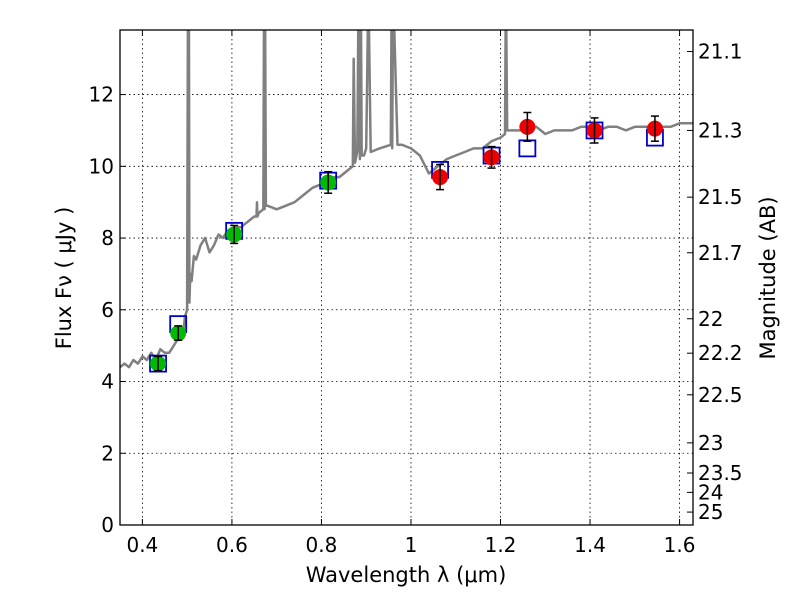  I want to click on y-axis-right-label: Magnitude (AB), so click(768, 277).